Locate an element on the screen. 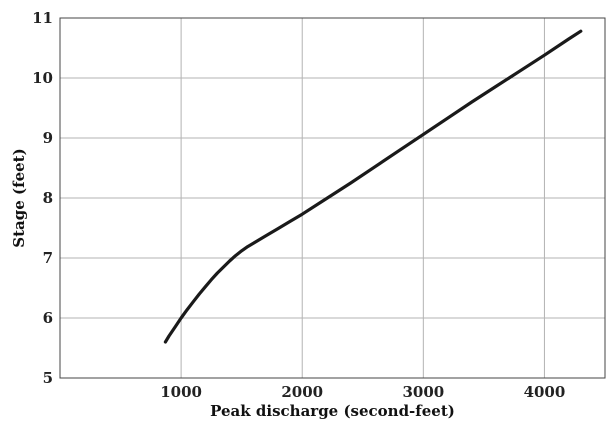  y-tick-label: 9 is located at coordinates (48, 138).